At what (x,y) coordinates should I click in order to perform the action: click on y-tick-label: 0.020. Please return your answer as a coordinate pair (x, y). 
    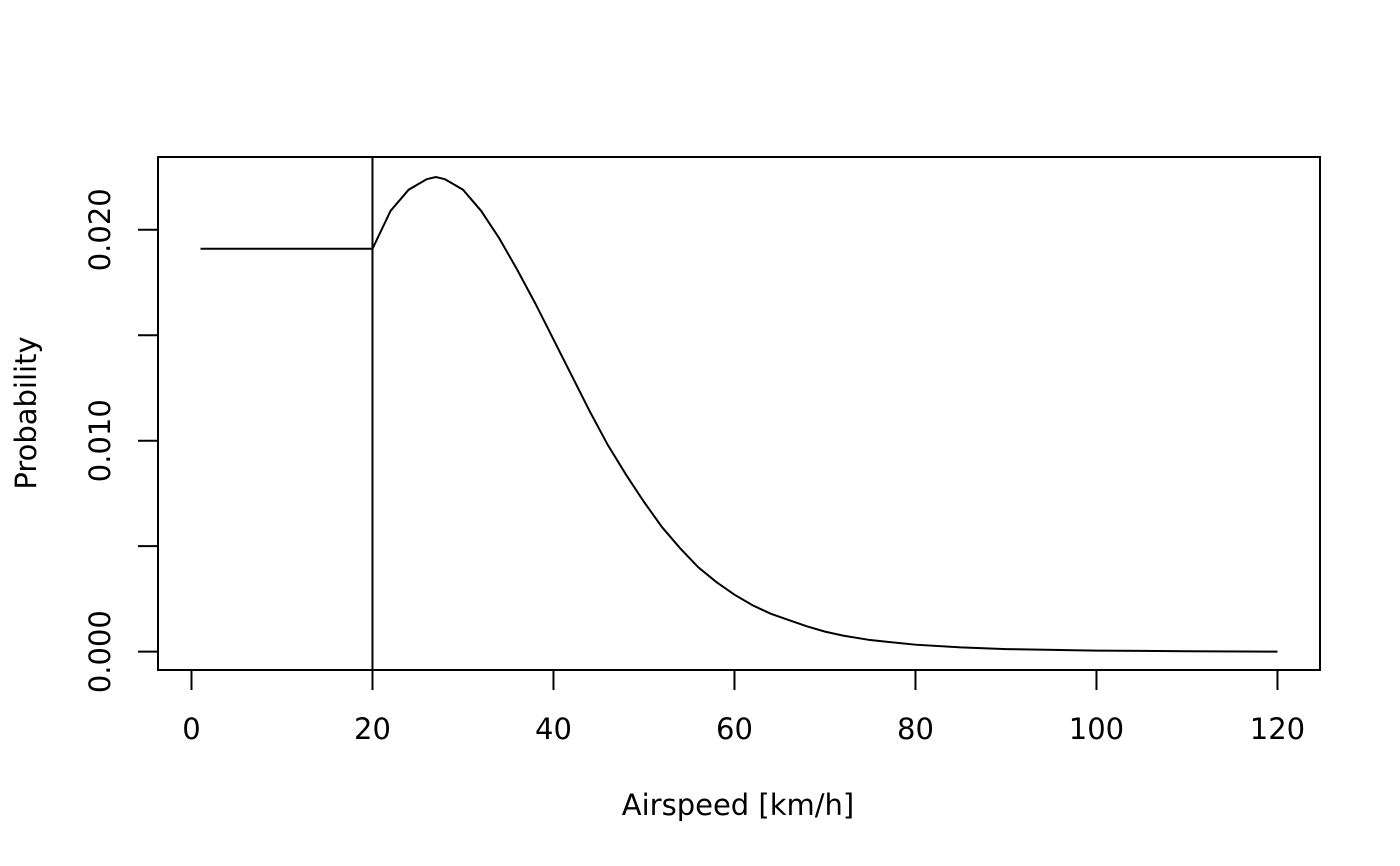
    Looking at the image, I should click on (100, 229).